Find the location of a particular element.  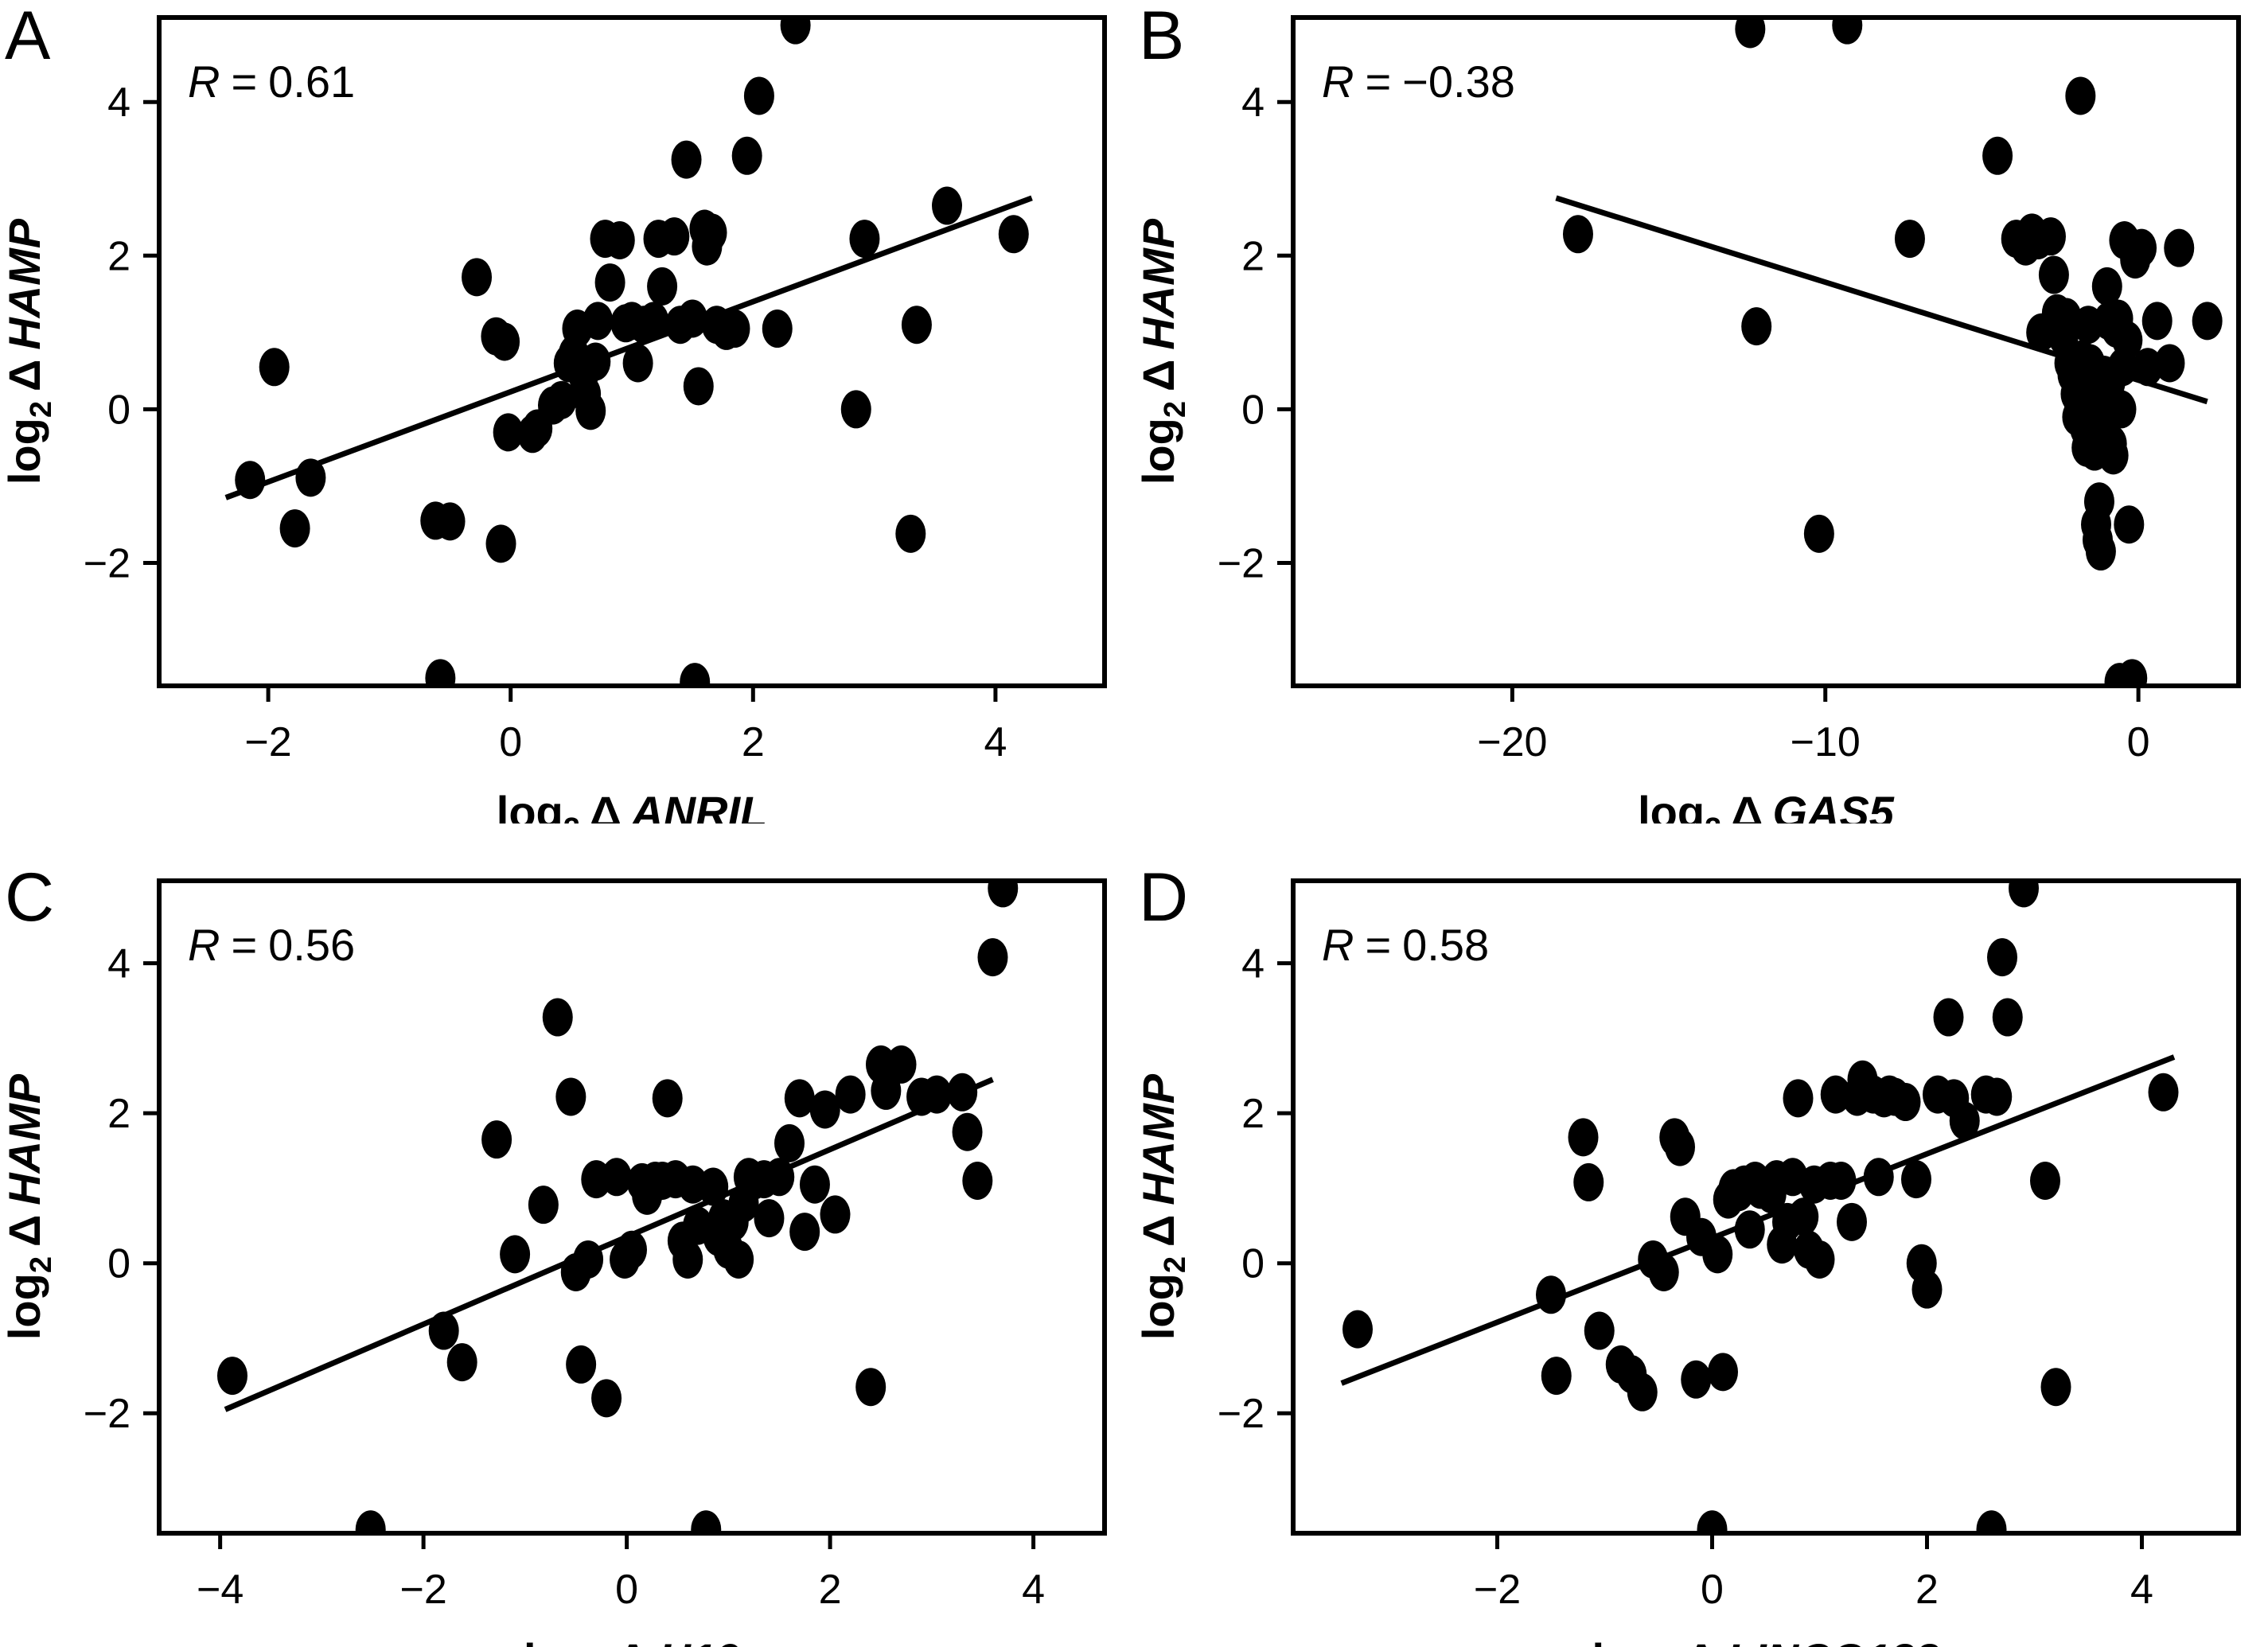

x-tick-label: −10 is located at coordinates (1826, 742).